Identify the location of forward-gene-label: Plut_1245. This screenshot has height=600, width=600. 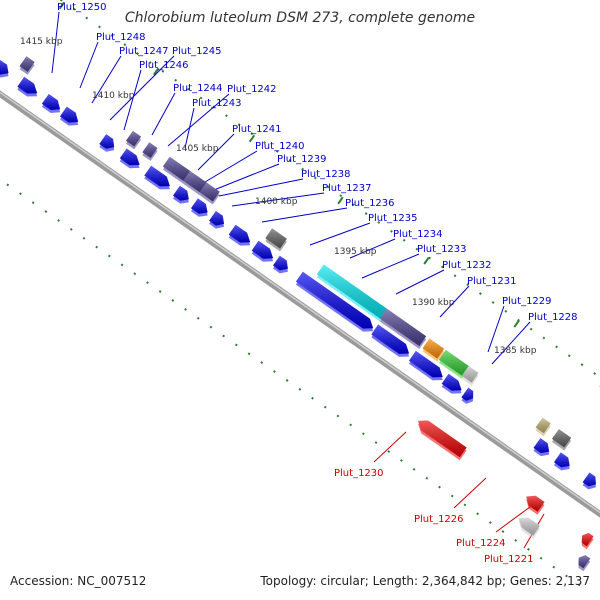
(197, 51).